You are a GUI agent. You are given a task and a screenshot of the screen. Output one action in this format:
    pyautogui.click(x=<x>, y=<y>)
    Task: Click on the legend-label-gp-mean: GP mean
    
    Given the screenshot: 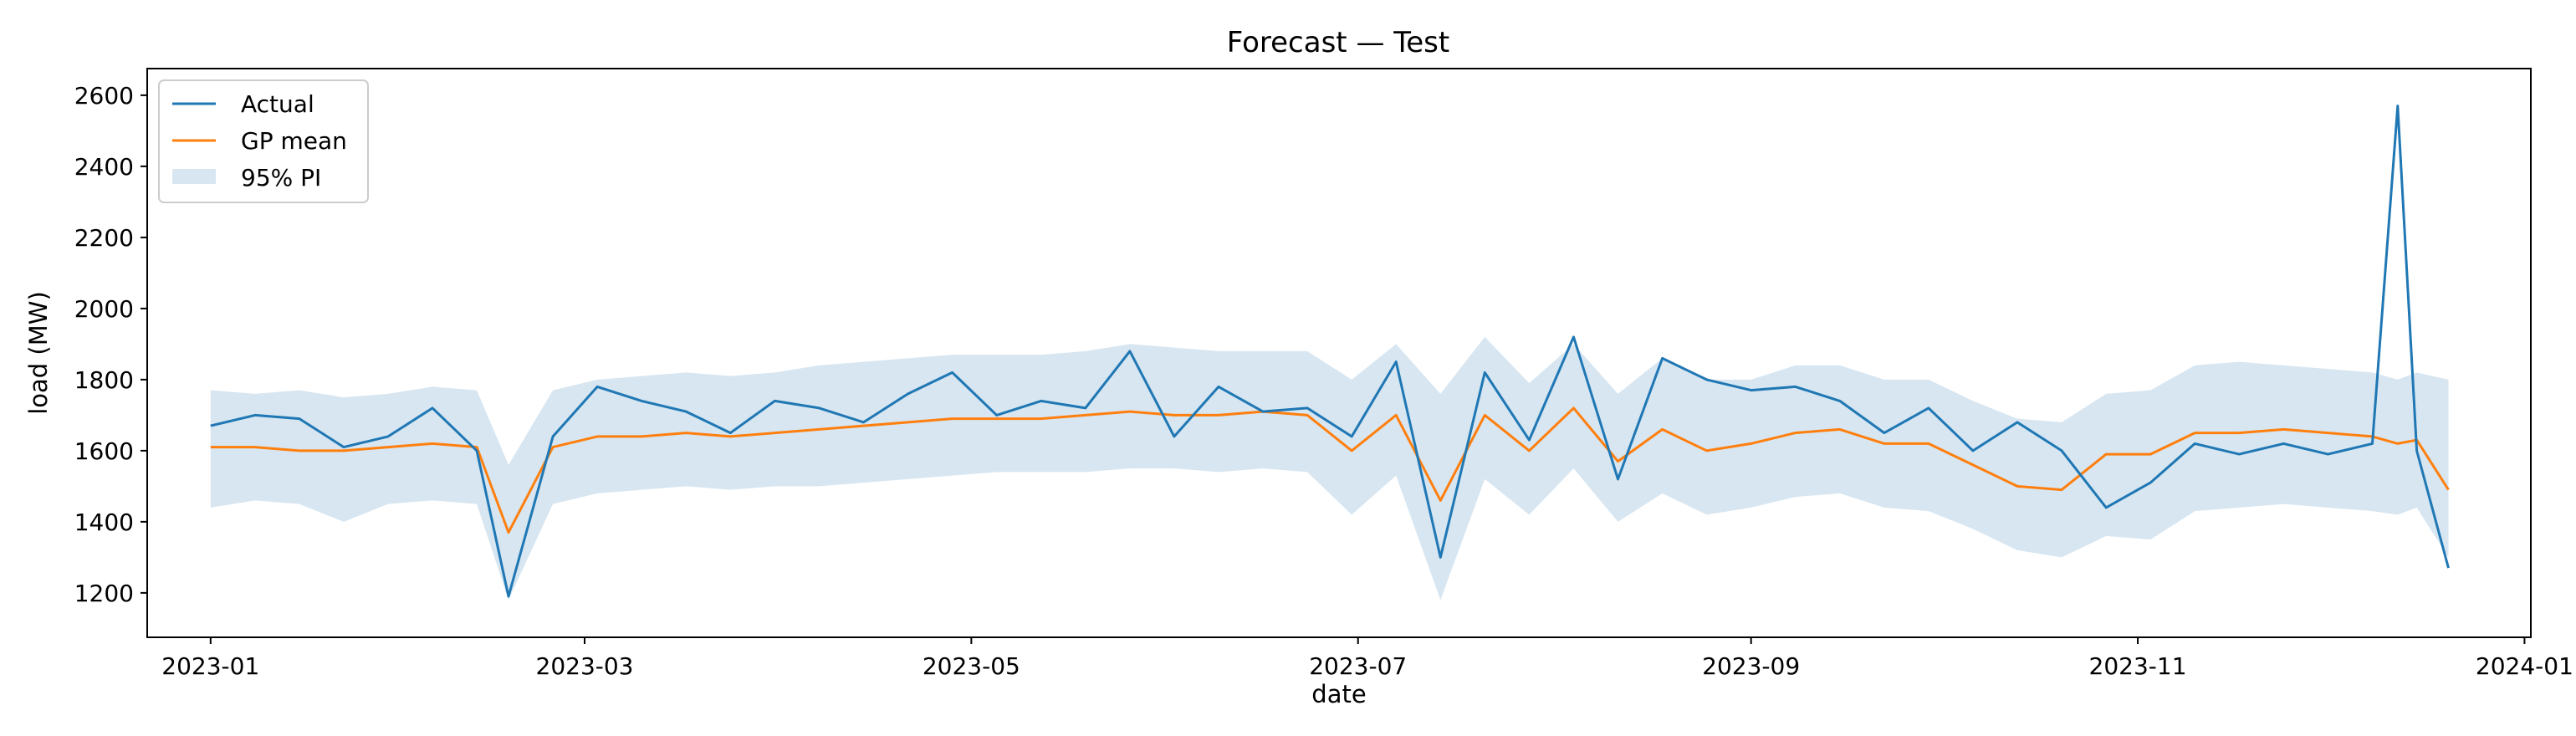 What is the action you would take?
    pyautogui.click(x=294, y=141)
    